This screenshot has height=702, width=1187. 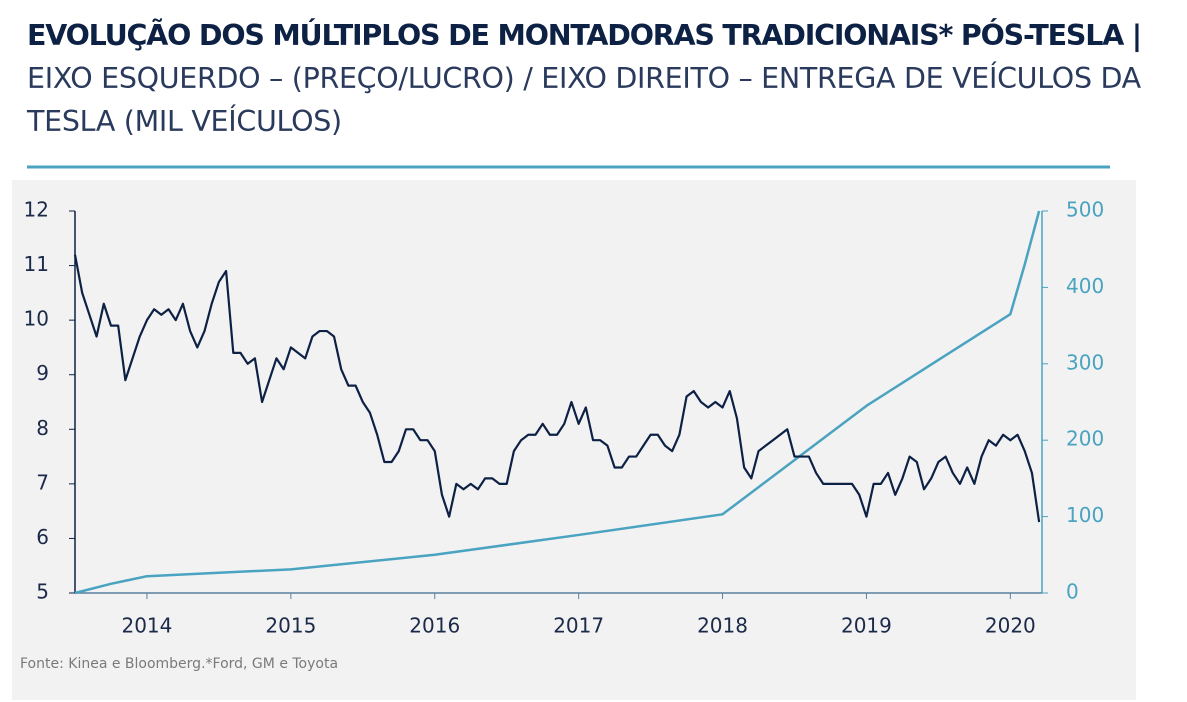 What do you see at coordinates (36, 264) in the screenshot?
I see `y-tick-label: 11` at bounding box center [36, 264].